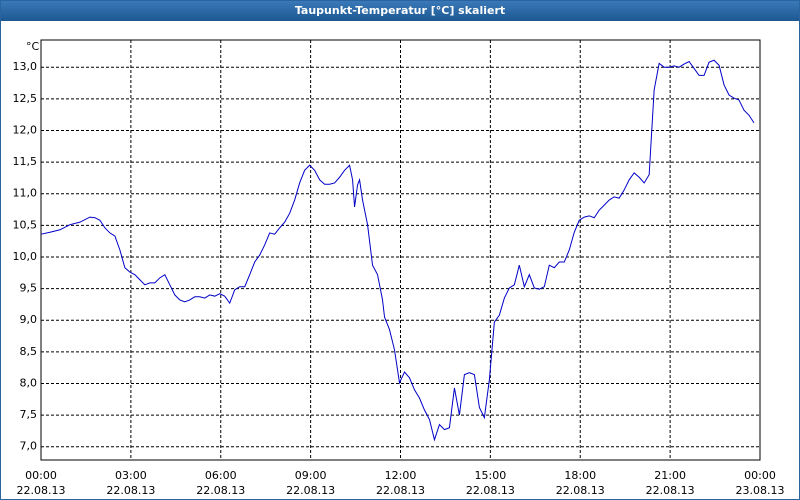 Image resolution: width=800 pixels, height=500 pixels. Describe the element at coordinates (25, 66) in the screenshot. I see `y-tick-label: 13,0` at that location.